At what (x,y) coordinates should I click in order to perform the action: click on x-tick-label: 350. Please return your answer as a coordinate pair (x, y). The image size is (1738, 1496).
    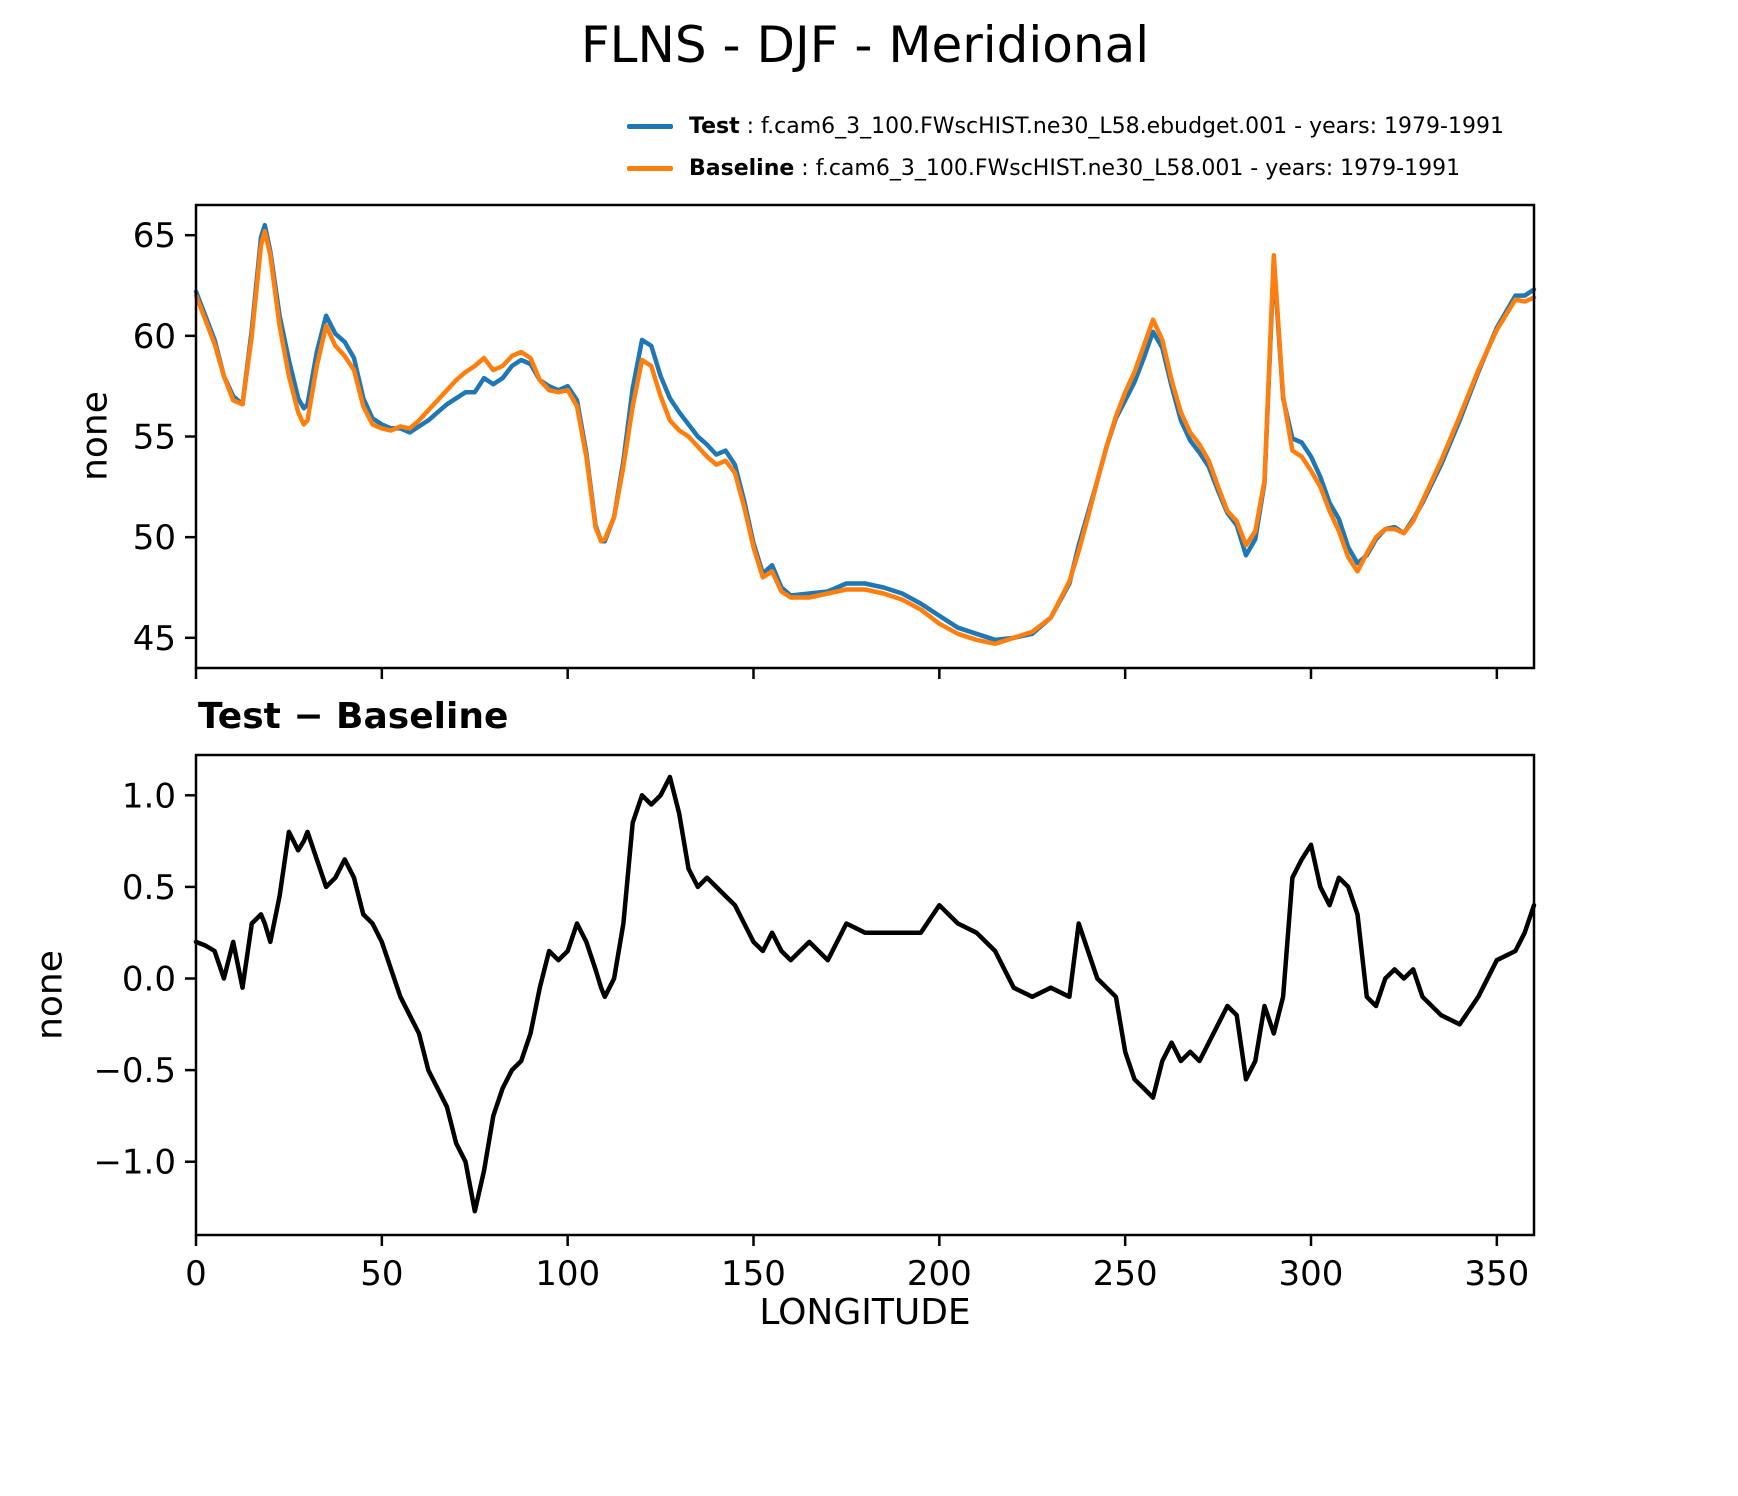
    Looking at the image, I should click on (1496, 1274).